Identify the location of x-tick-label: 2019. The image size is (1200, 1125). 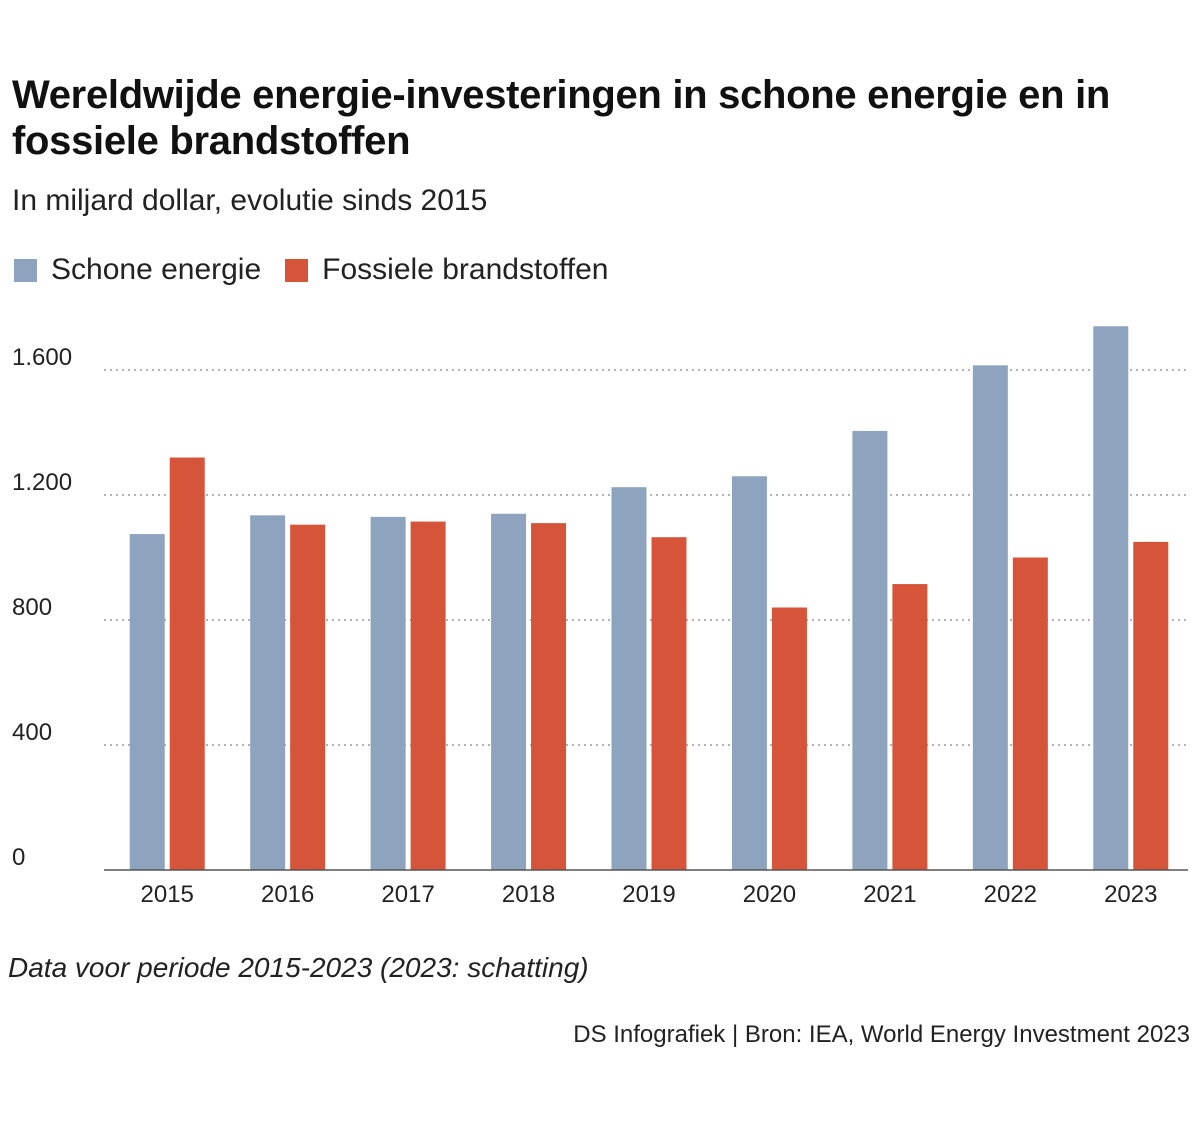
(648, 894).